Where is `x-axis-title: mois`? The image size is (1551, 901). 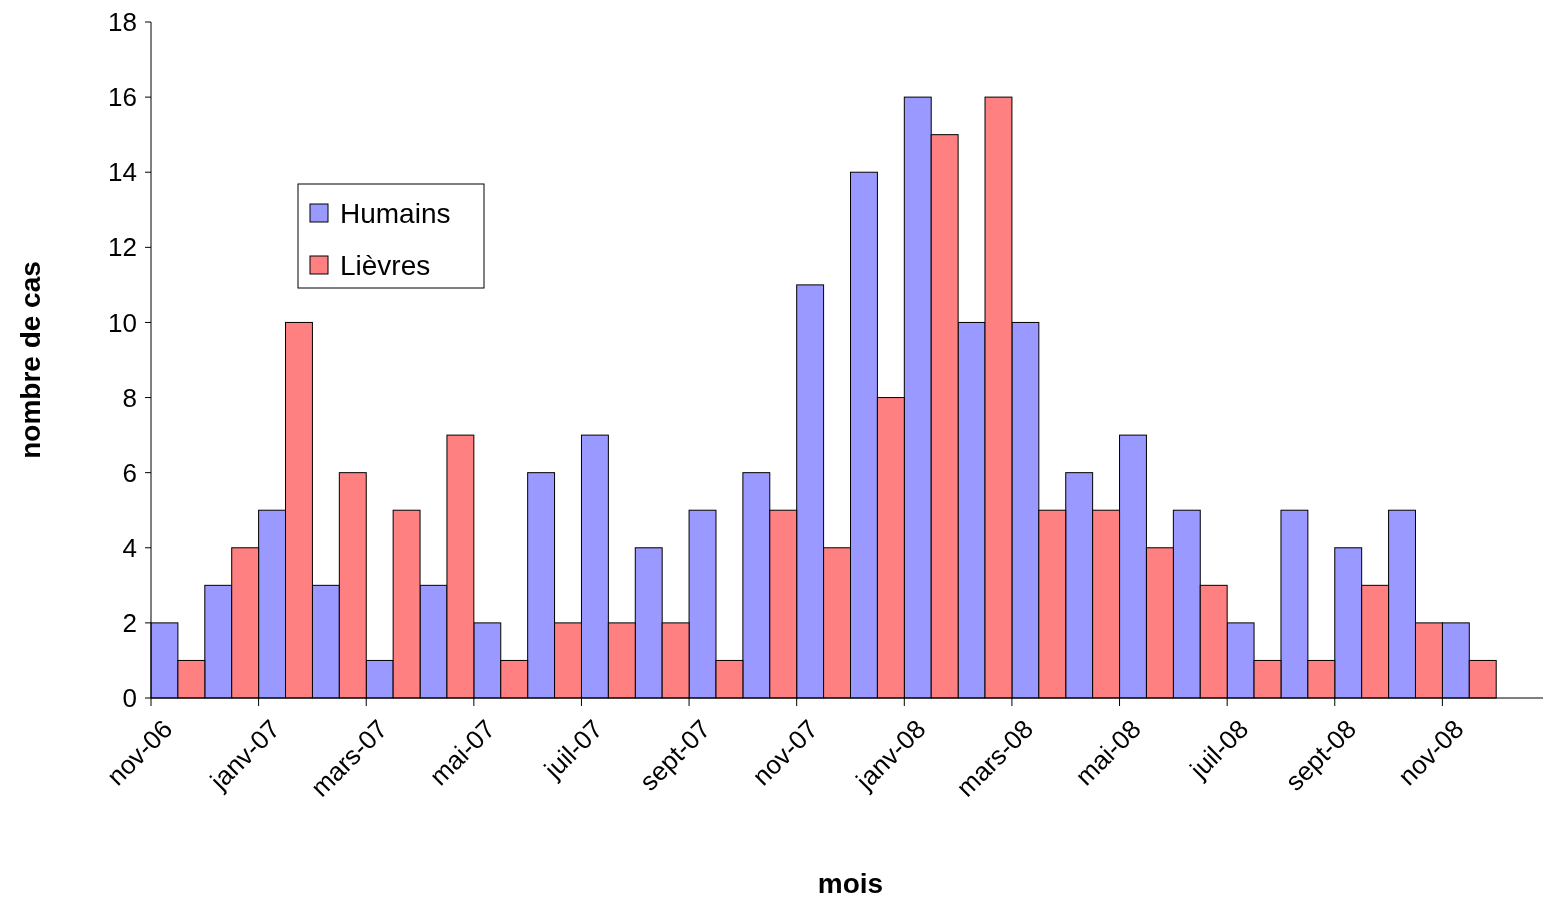
x-axis-title: mois is located at coordinates (850, 883).